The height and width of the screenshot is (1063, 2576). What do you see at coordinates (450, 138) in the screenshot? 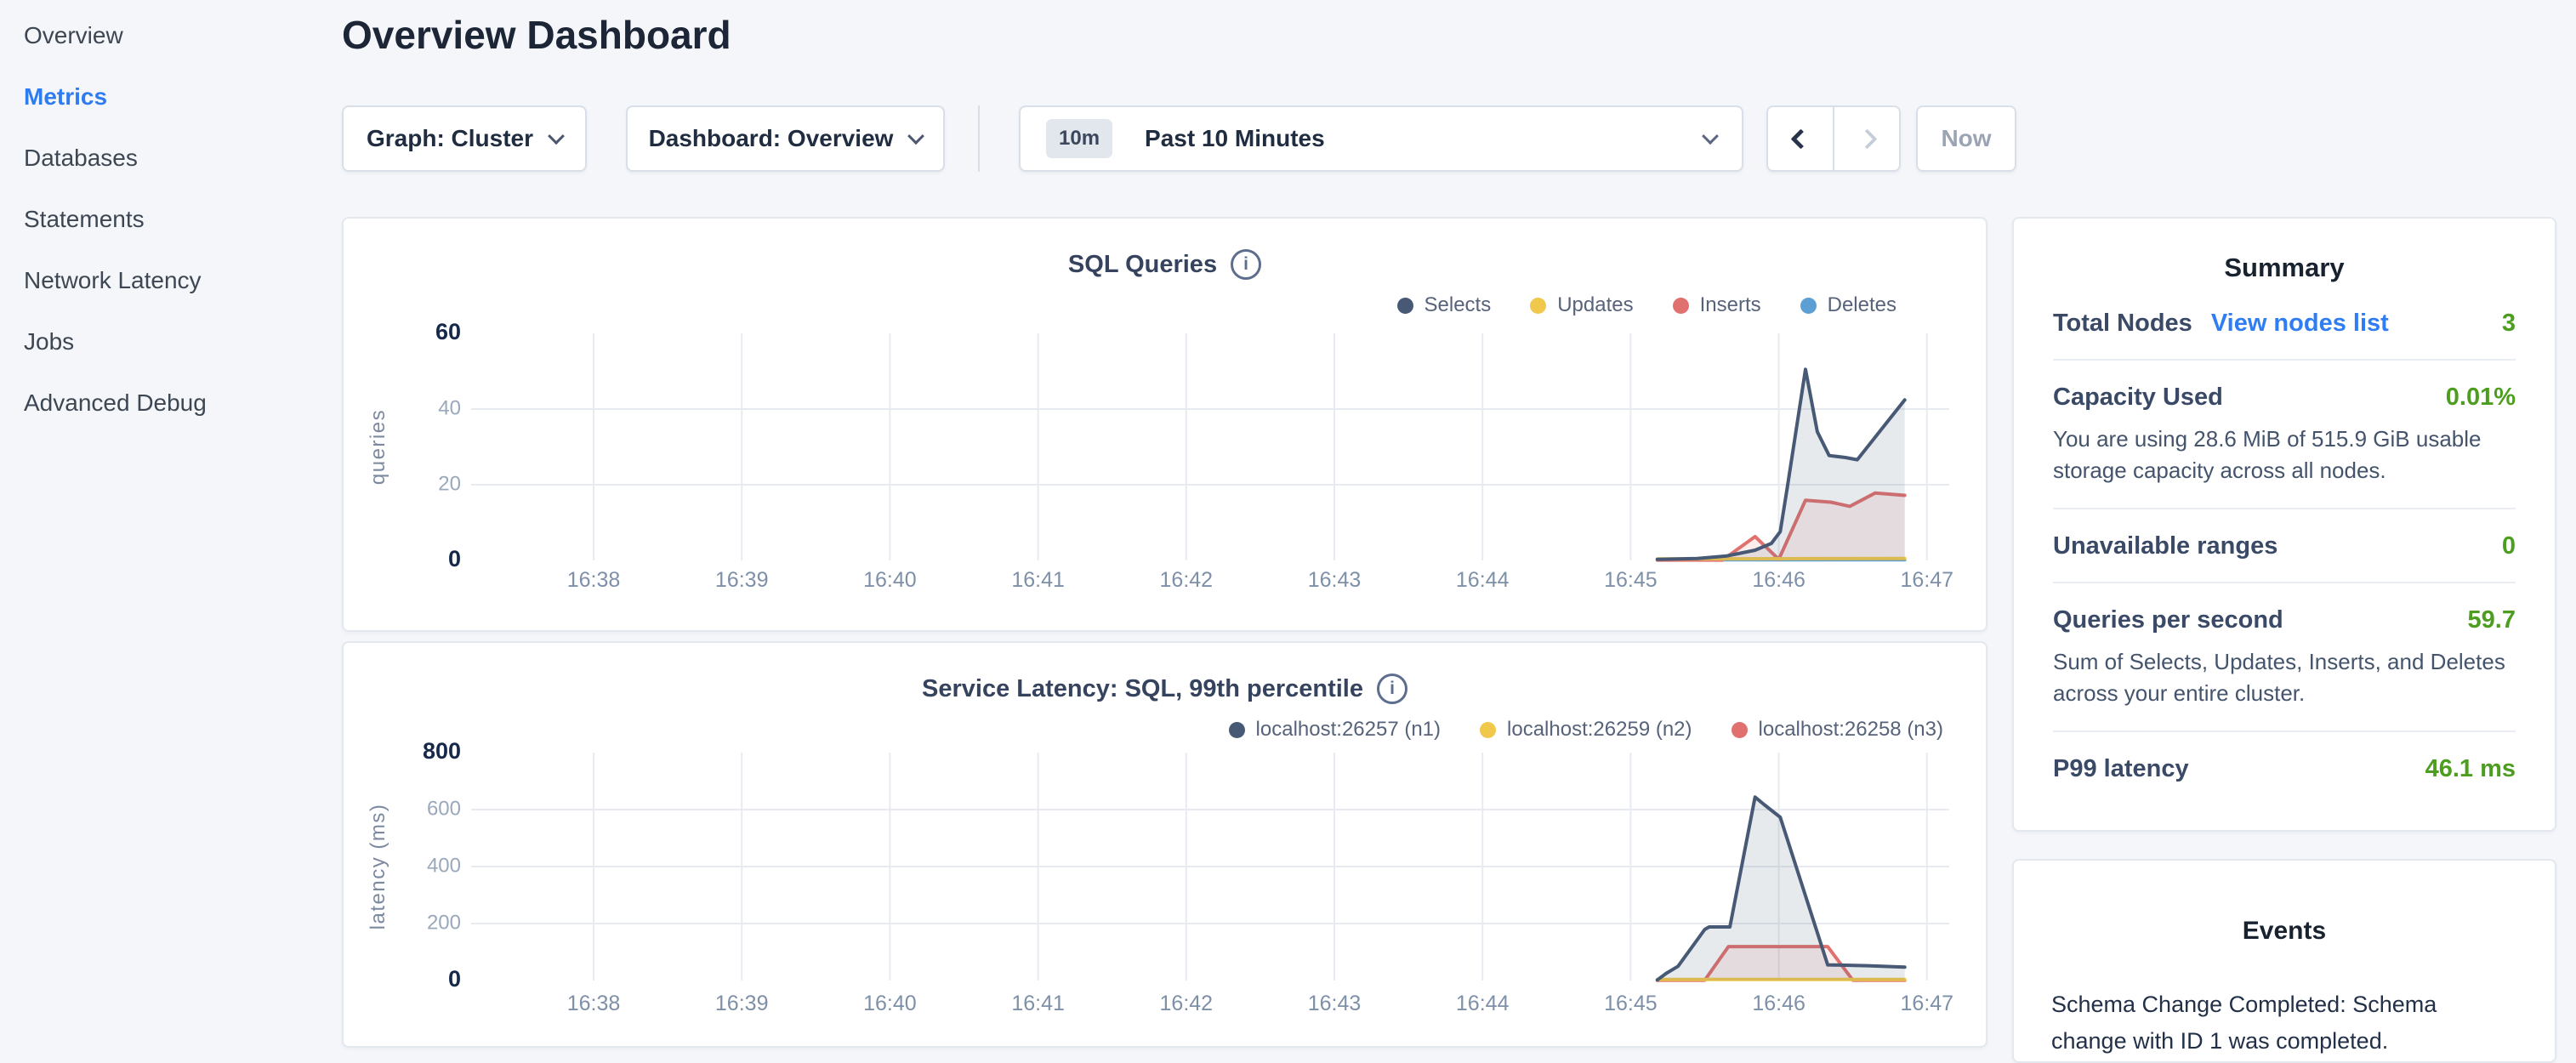
I see `graph-dropdown-label: Graph: Cluster` at bounding box center [450, 138].